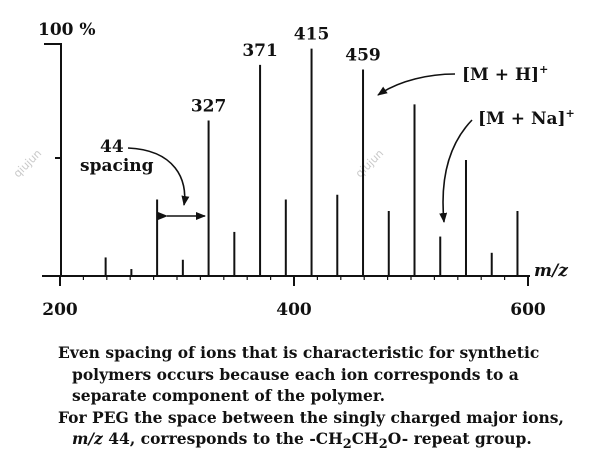  What do you see at coordinates (87, 438) in the screenshot?
I see `mz-italic: m/z` at bounding box center [87, 438].